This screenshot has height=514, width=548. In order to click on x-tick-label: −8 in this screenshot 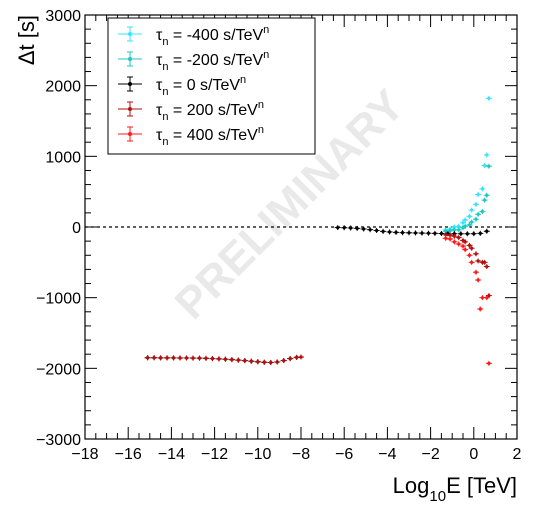, I will do `click(301, 454)`.